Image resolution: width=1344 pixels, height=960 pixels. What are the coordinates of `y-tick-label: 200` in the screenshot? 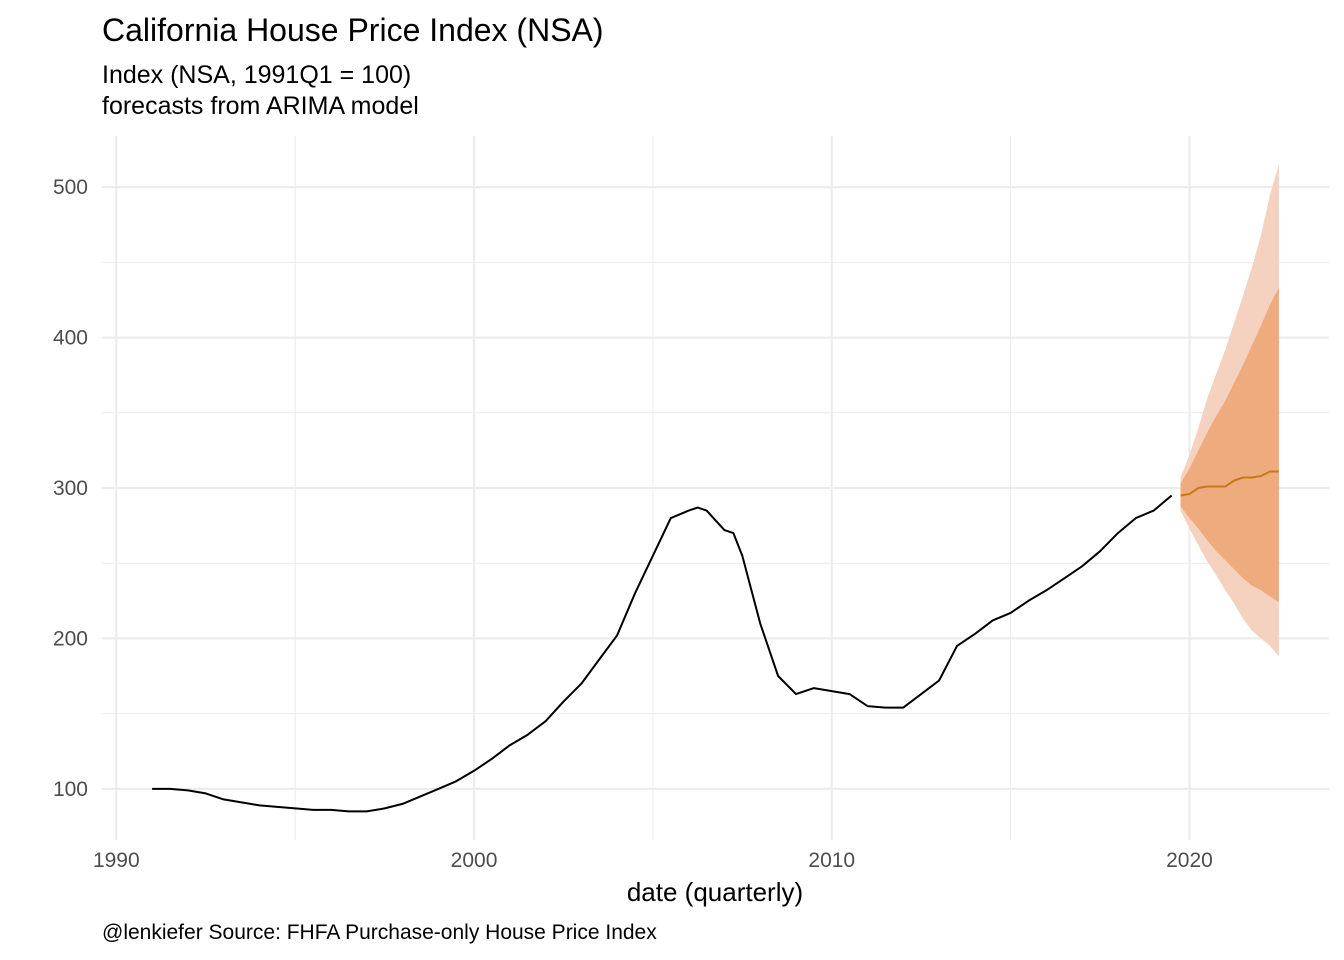 It's located at (70, 638).